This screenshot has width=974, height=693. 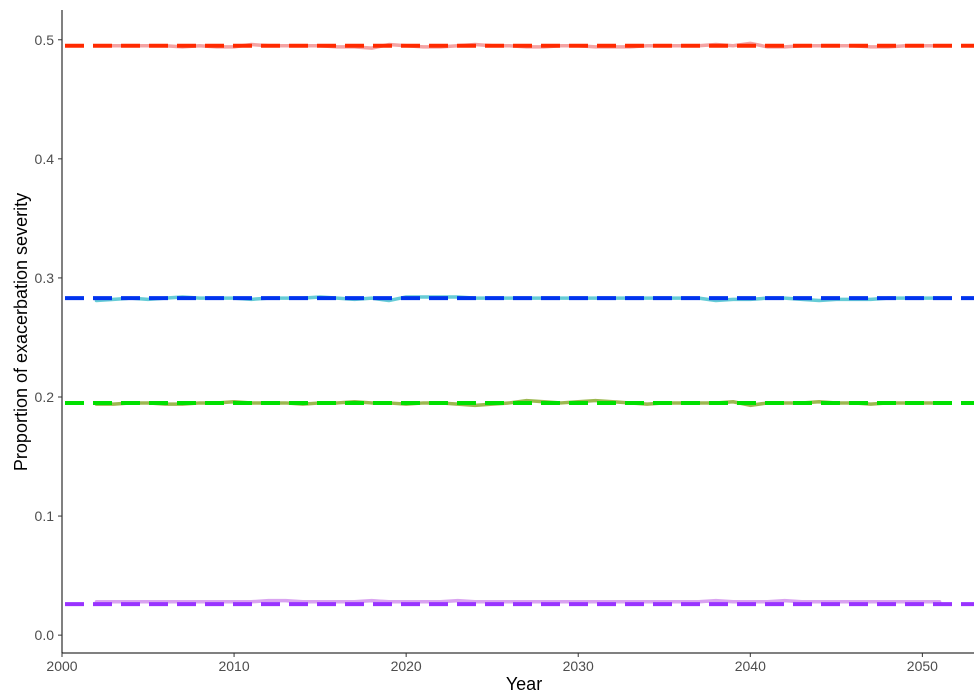 I want to click on x-tick-label: 2030, so click(x=578, y=666).